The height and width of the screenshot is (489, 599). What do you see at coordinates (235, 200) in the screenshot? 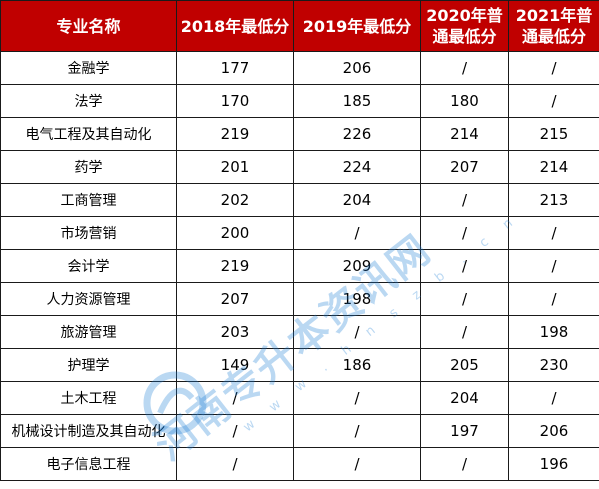
I see `score-cell: 202` at bounding box center [235, 200].